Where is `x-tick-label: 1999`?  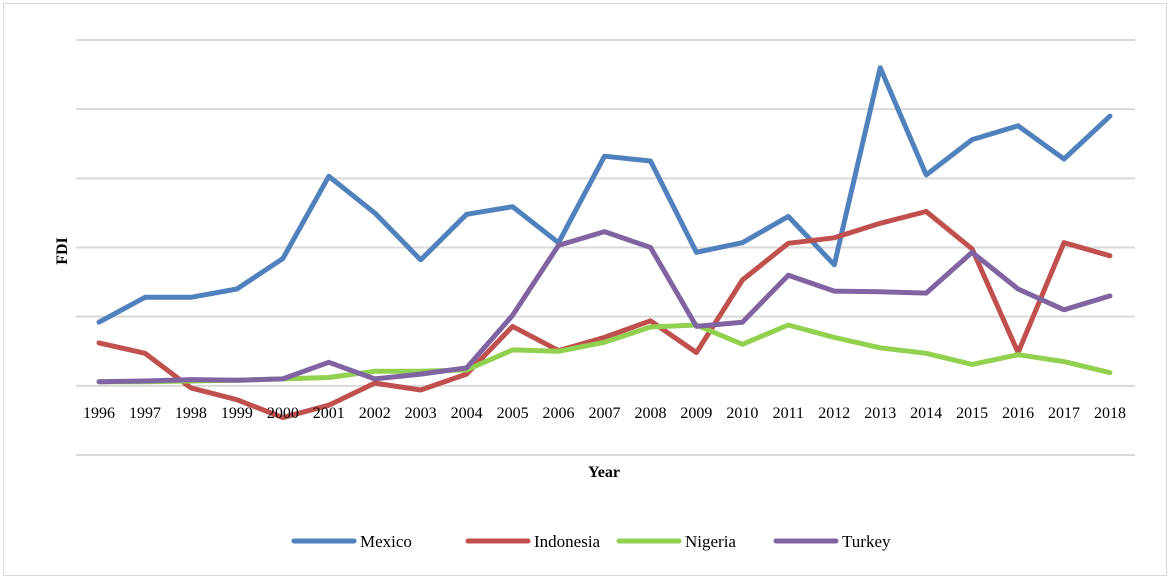 x-tick-label: 1999 is located at coordinates (237, 413).